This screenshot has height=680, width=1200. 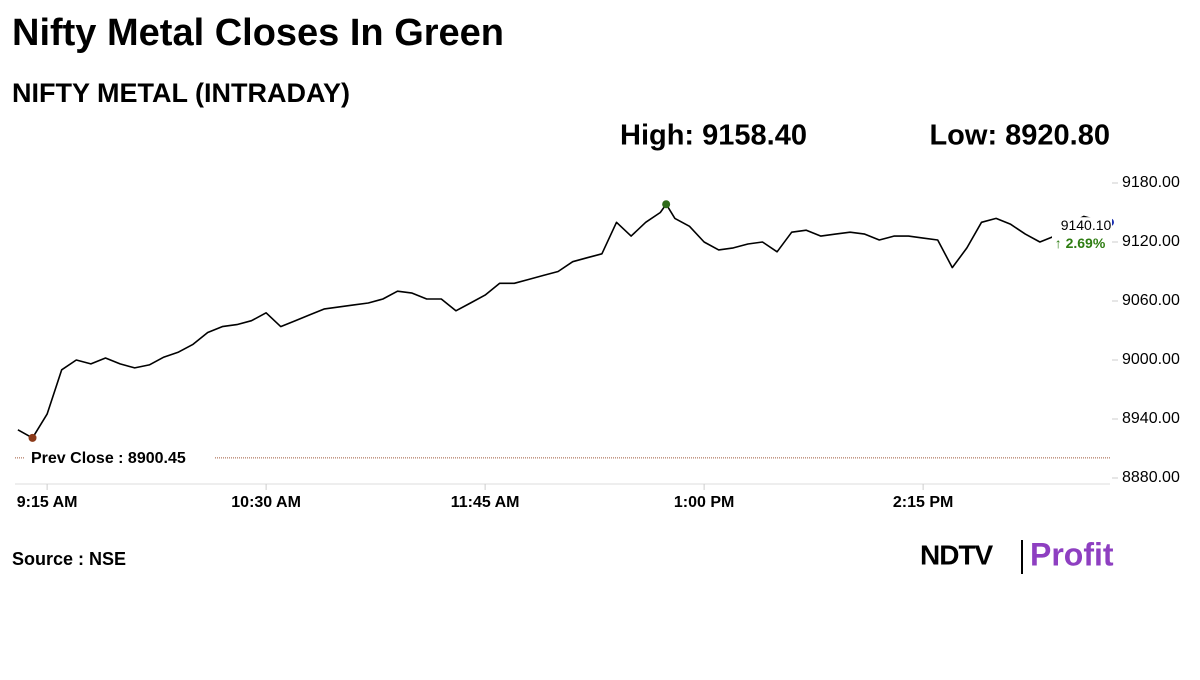 I want to click on prev-close-label: Prev Close : 8900.45, so click(x=108, y=458).